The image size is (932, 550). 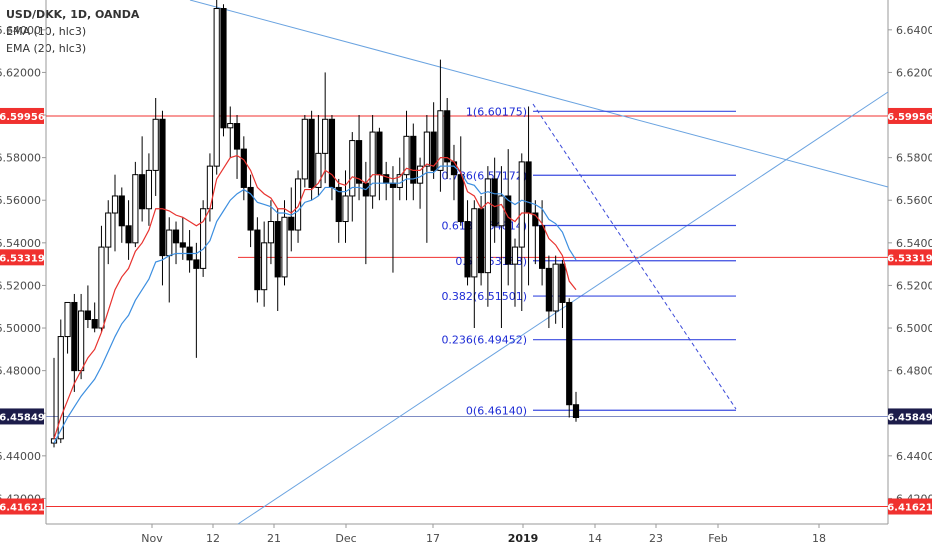 What do you see at coordinates (914, 456) in the screenshot?
I see `y-tick-label-right: 6.44000` at bounding box center [914, 456].